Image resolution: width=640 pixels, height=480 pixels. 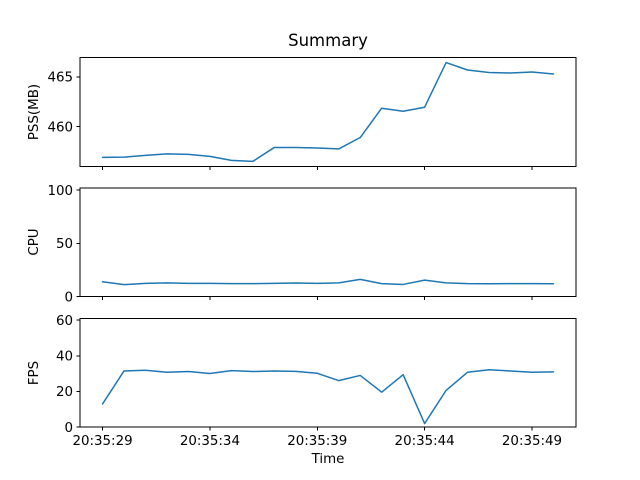 What do you see at coordinates (60, 191) in the screenshot?
I see `cpu-y-tick-label: 100` at bounding box center [60, 191].